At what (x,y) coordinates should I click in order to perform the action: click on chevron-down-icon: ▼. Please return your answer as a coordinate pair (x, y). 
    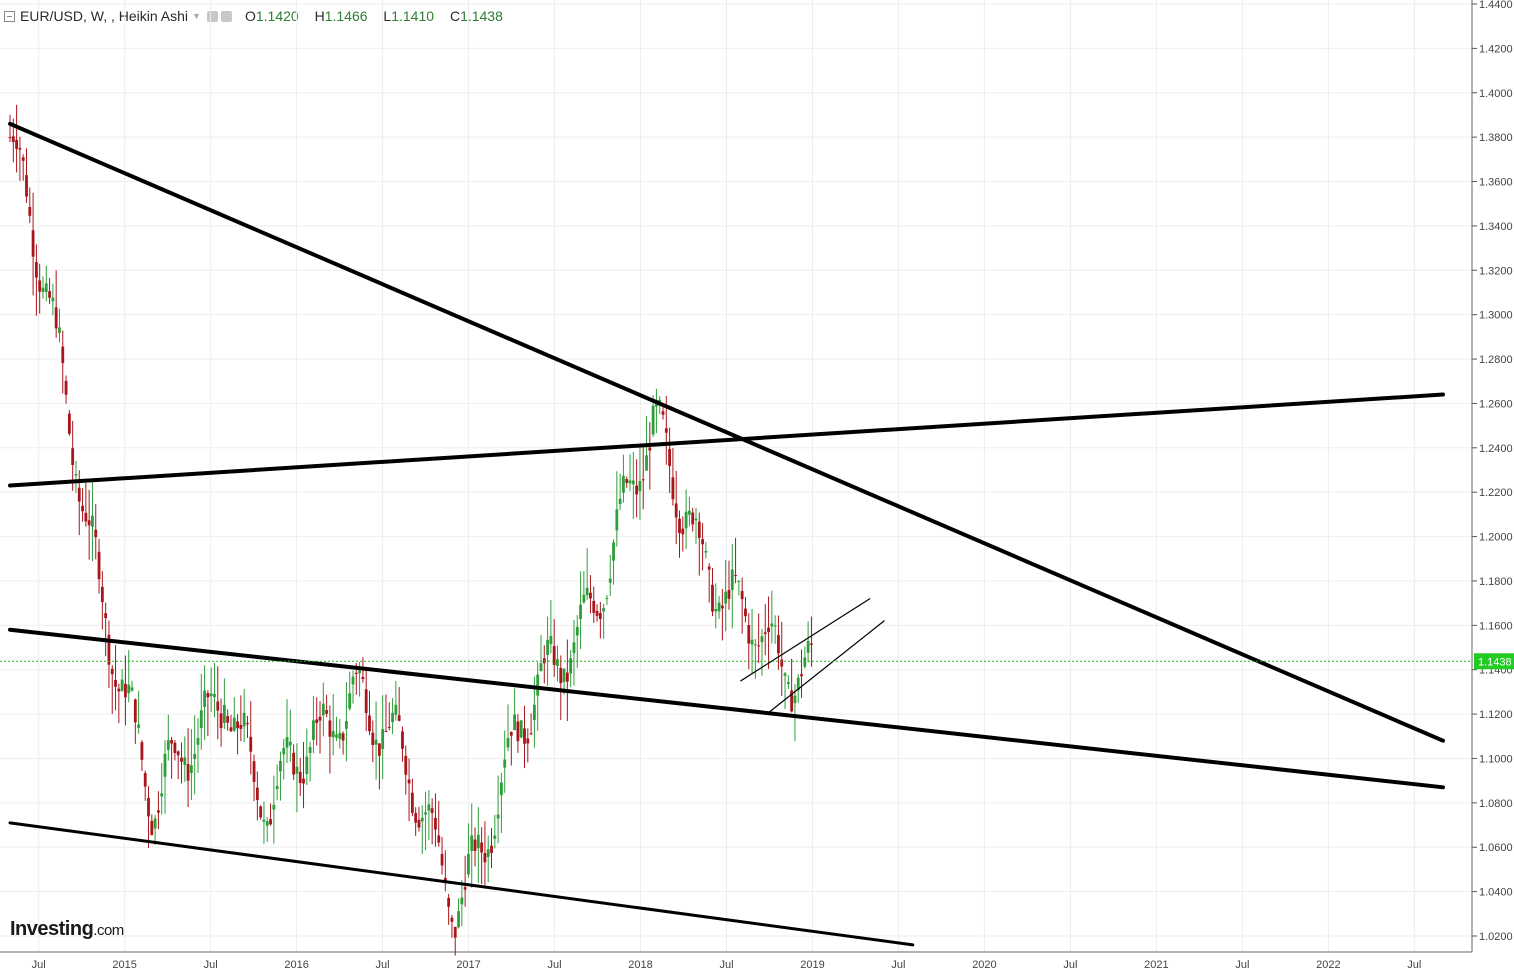
    Looking at the image, I should click on (196, 16).